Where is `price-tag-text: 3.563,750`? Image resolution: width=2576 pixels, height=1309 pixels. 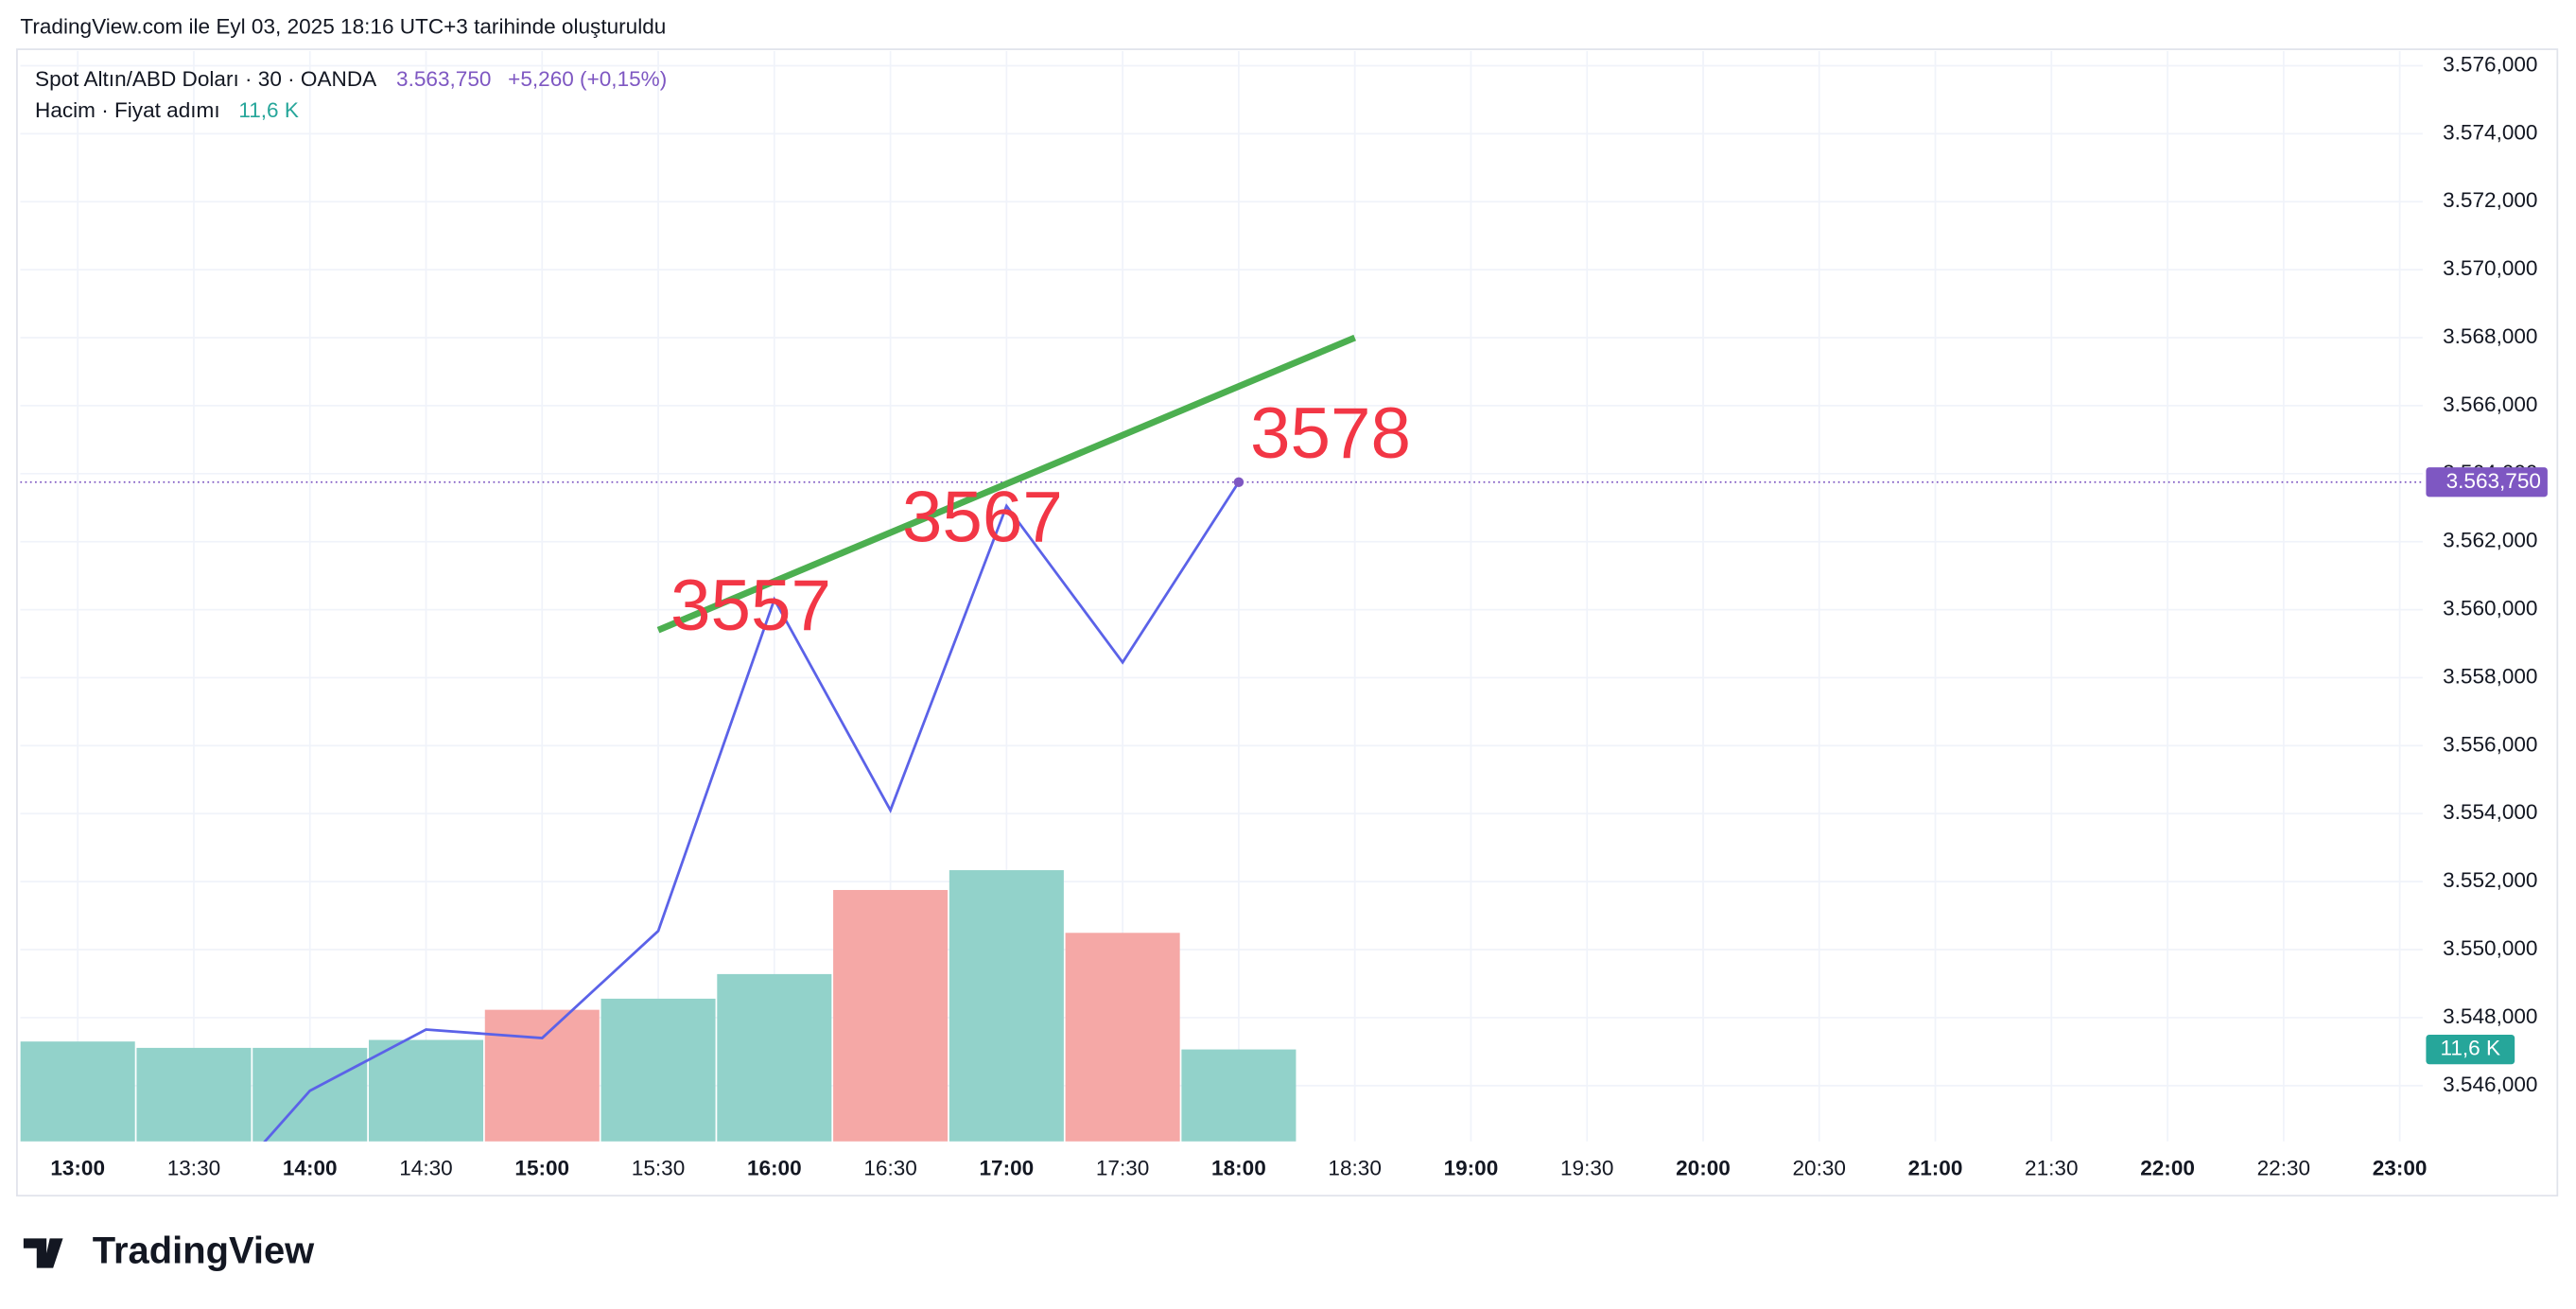 price-tag-text: 3.563,750 is located at coordinates (2493, 481).